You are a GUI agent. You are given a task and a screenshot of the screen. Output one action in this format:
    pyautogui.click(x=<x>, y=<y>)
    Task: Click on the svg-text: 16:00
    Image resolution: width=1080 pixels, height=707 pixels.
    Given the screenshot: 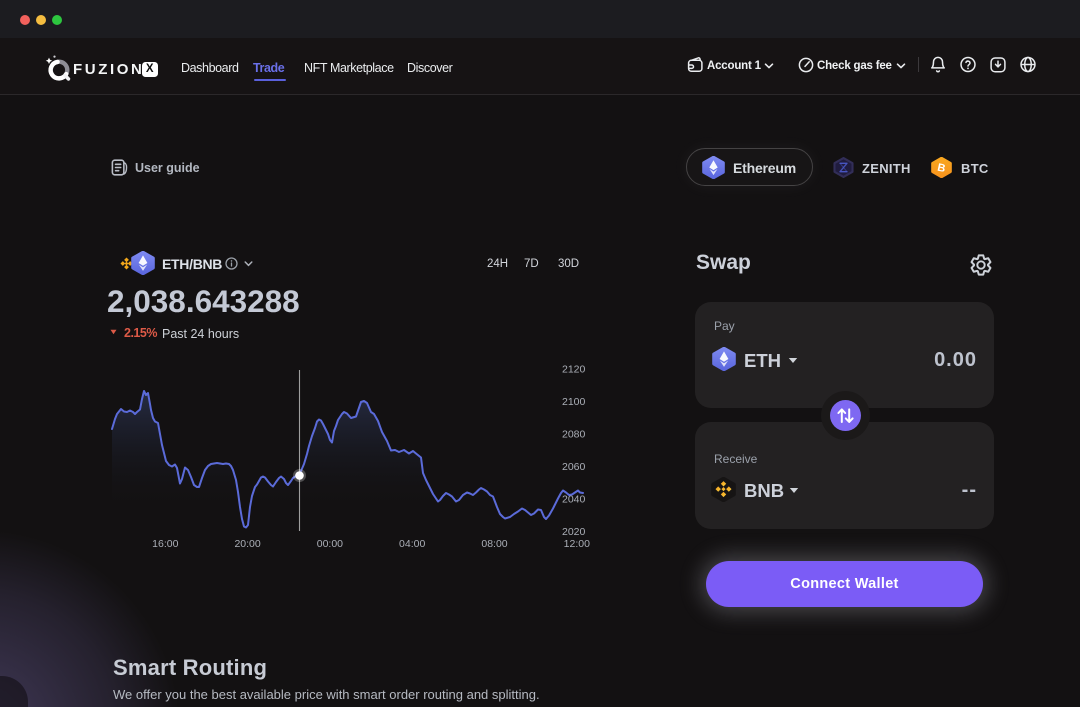 What is the action you would take?
    pyautogui.click(x=165, y=544)
    